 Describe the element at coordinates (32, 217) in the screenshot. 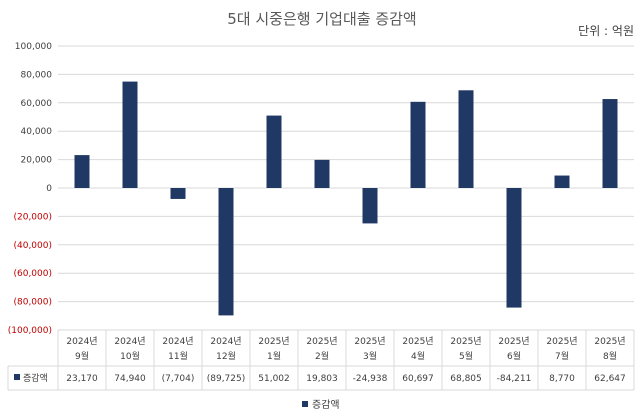

I see `y-tick-label: (20,000)` at that location.